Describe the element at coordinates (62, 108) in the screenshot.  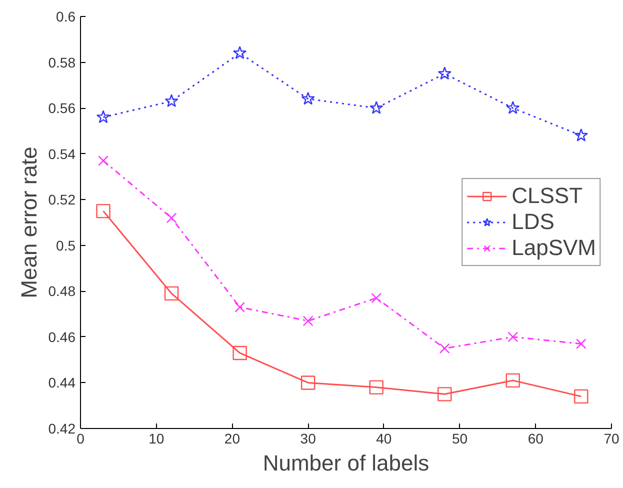
I see `y-tick-label: 0.56` at that location.